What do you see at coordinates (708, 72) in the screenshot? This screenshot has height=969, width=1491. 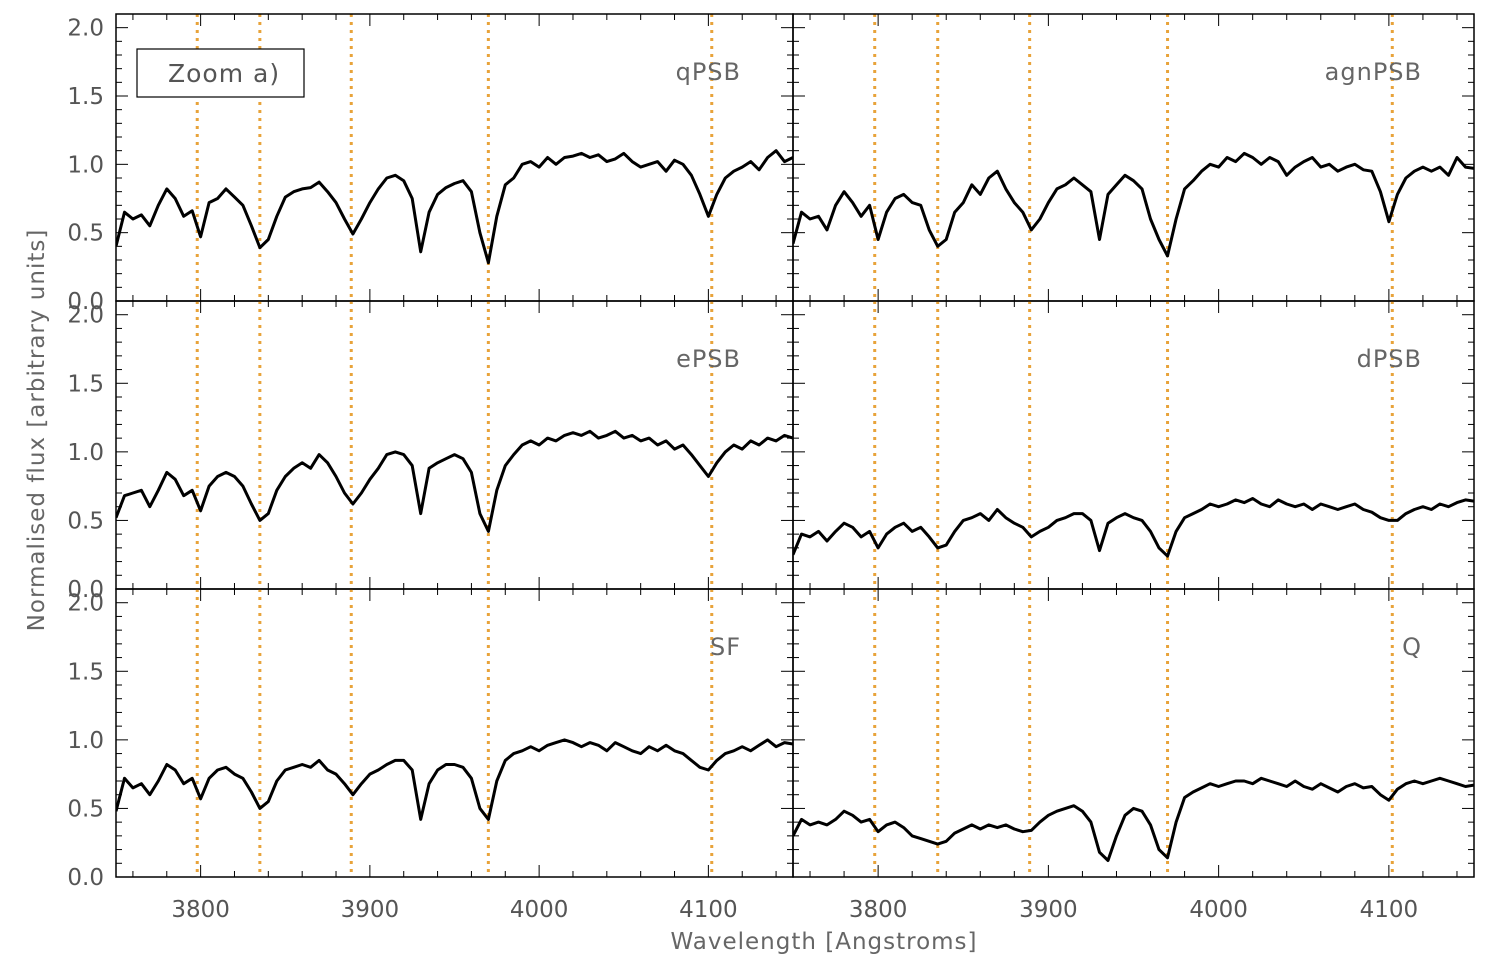 I see `panel-label-qPSB: qPSB` at bounding box center [708, 72].